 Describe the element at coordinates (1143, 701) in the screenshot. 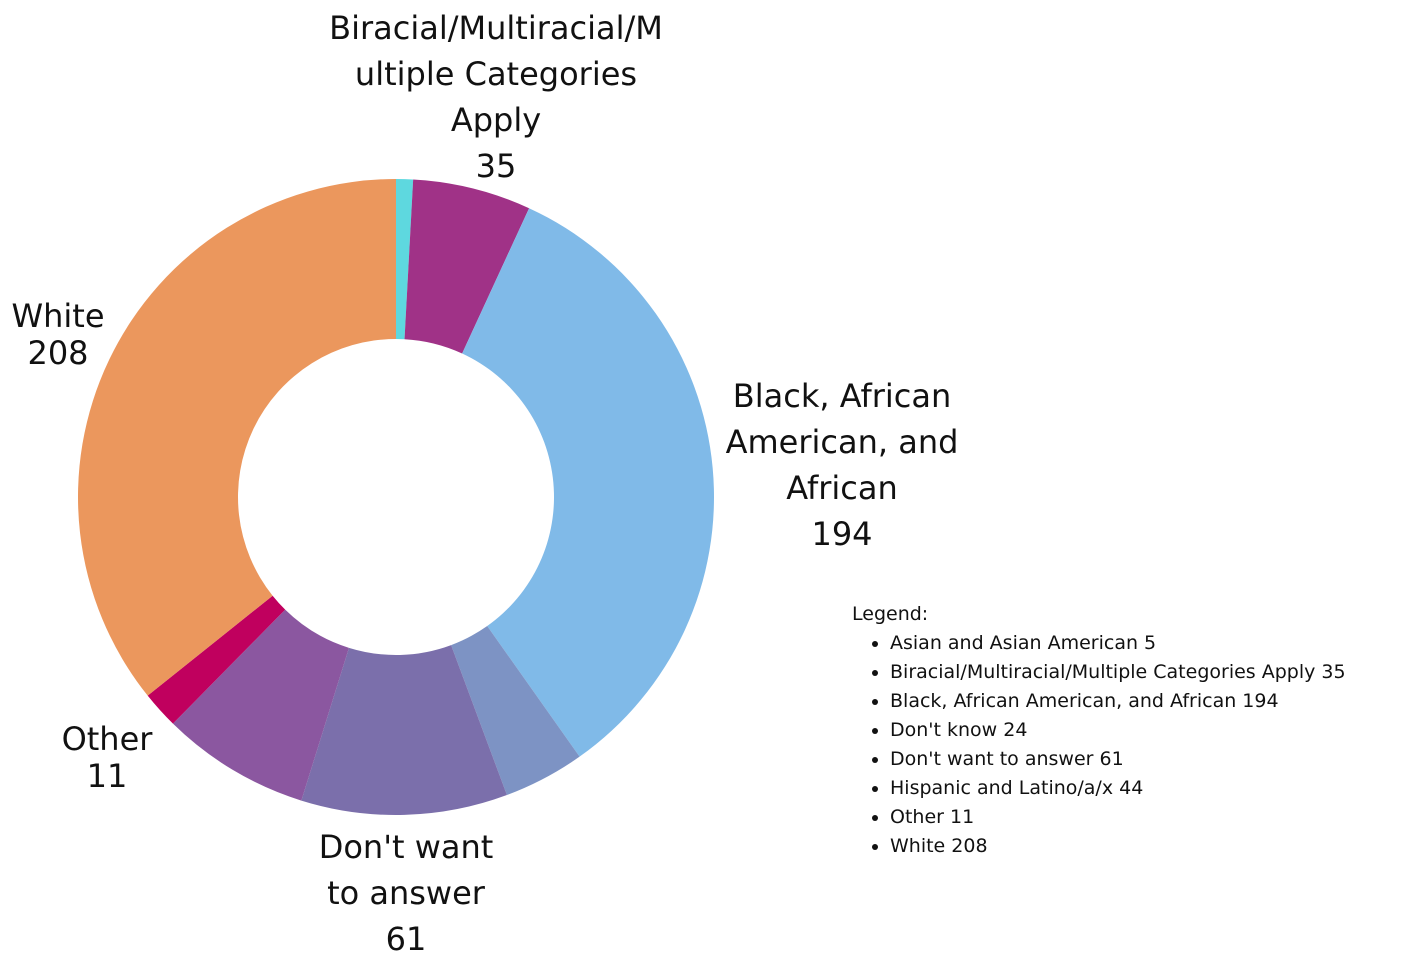

I see `legend-item-black-african-american: Black, African American, and African 194` at that location.